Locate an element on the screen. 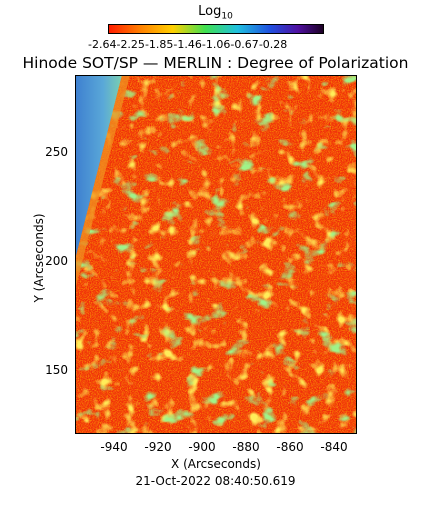 The width and height of the screenshot is (431, 512). colorbar-title: Log10 is located at coordinates (215, 13).